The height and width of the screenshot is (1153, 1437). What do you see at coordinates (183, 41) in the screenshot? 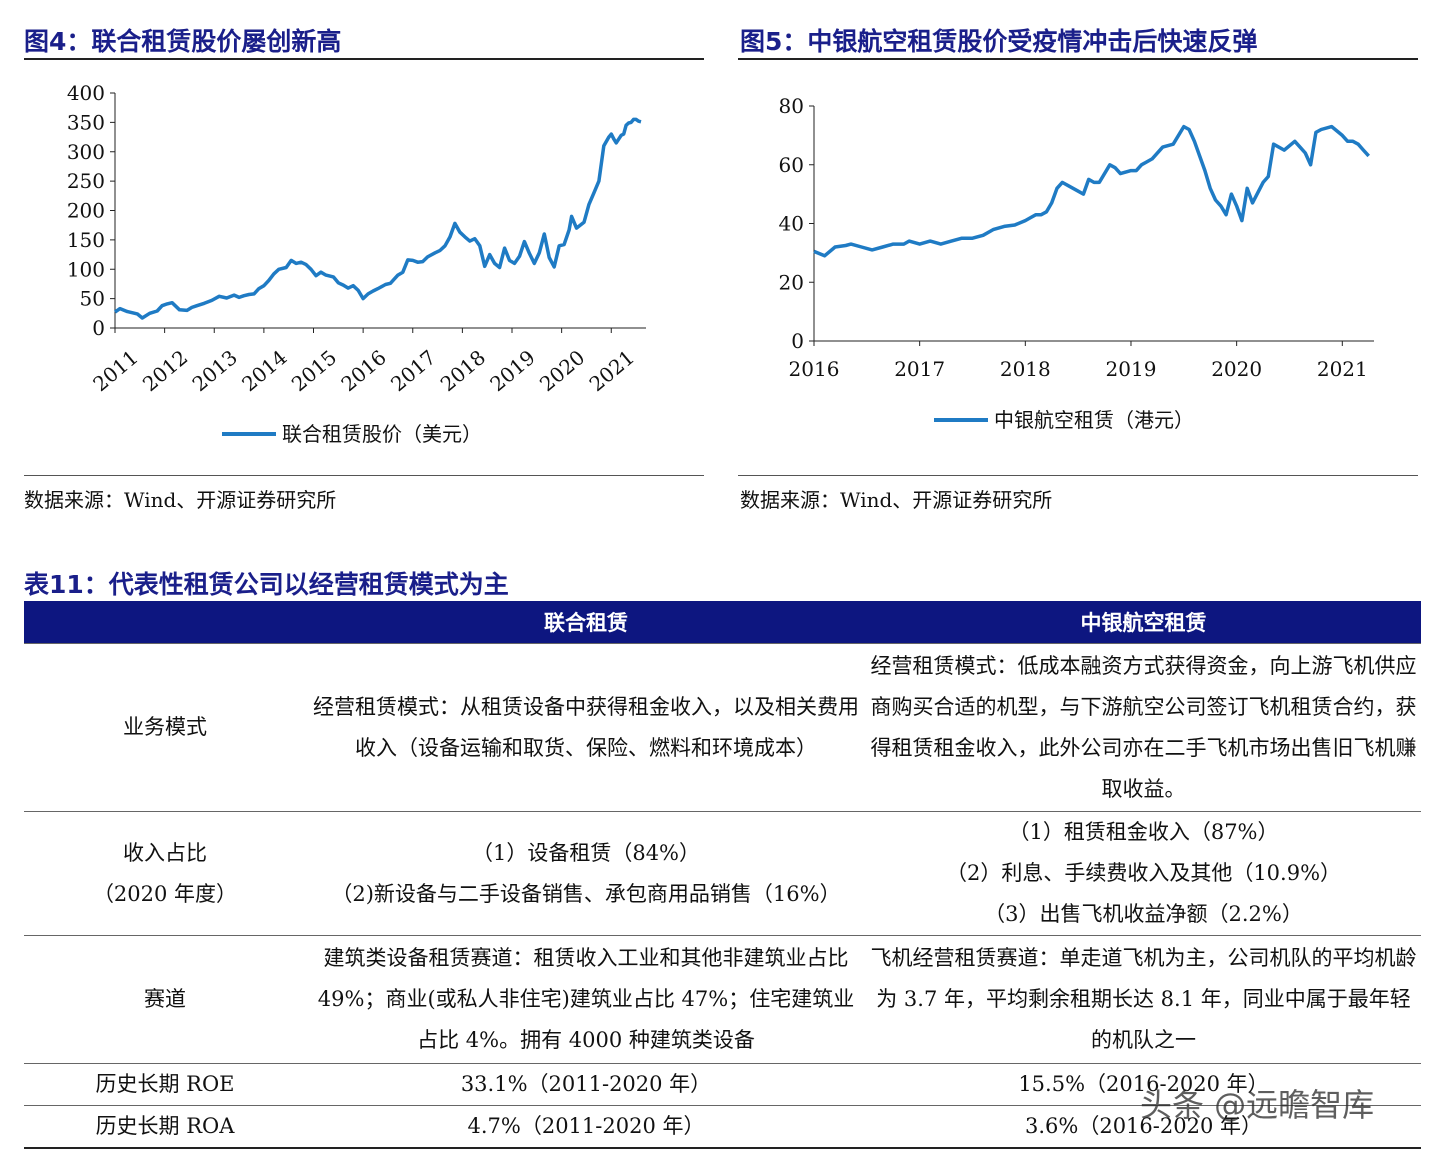
I see `figure-4-title: 图4：联合租赁股价屡创新高` at bounding box center [183, 41].